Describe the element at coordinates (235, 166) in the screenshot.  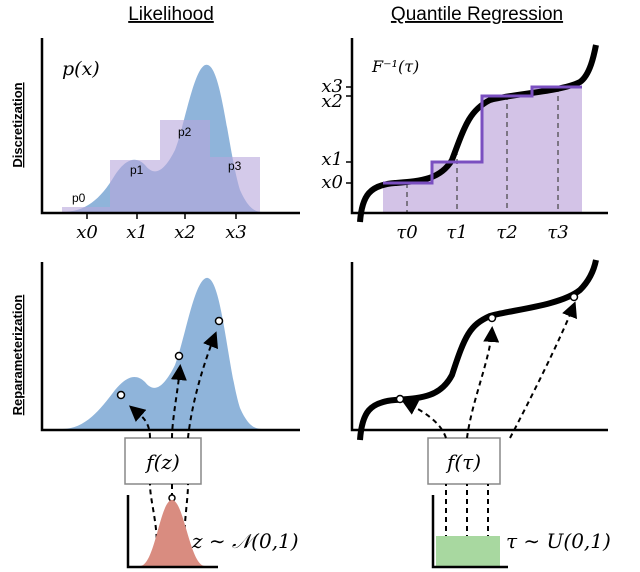
I see `bin-label: p3` at that location.